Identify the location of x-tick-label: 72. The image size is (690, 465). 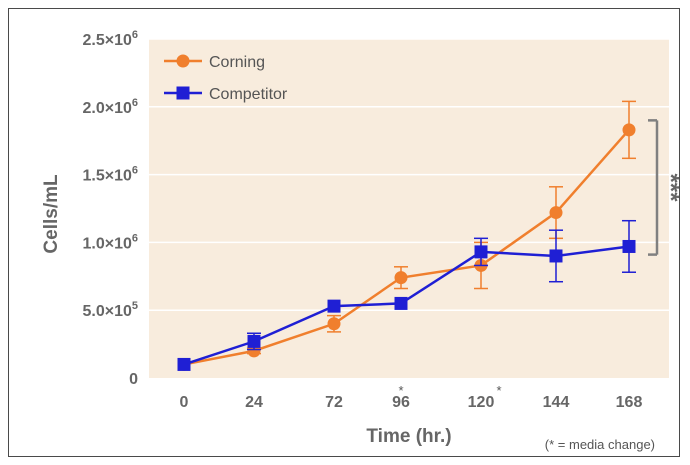
(334, 402).